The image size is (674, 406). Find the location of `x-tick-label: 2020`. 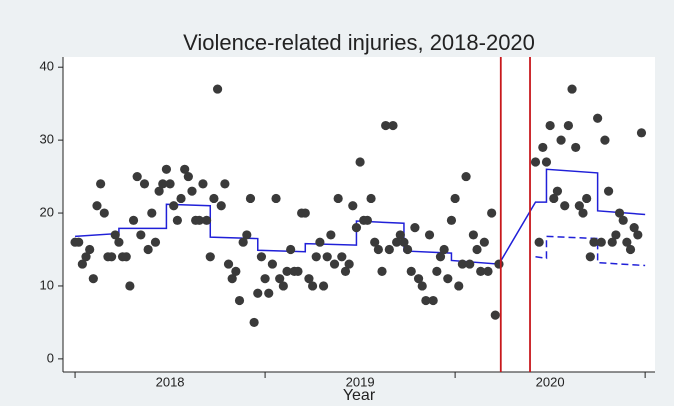

x-tick-label: 2020 is located at coordinates (550, 381).